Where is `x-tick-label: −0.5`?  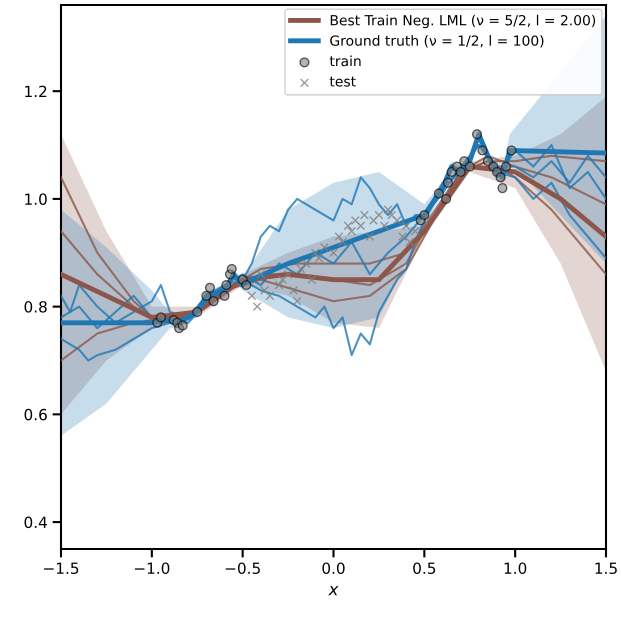
x-tick-label: −0.5 is located at coordinates (243, 568).